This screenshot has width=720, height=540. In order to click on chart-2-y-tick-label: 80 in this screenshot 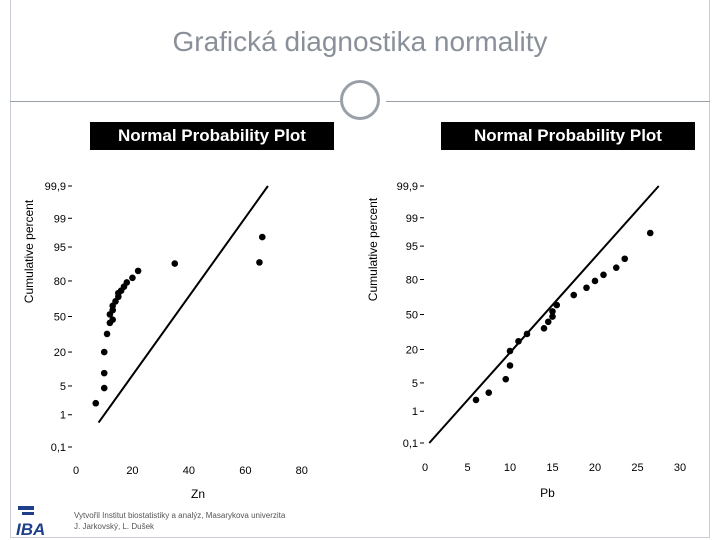, I will do `click(412, 281)`.